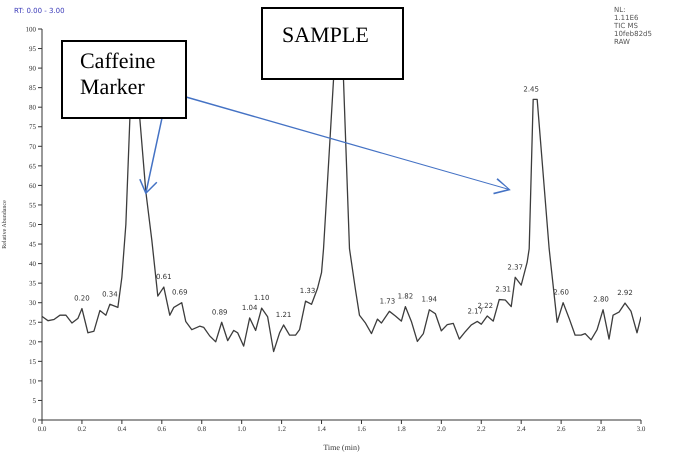 This screenshot has width=681, height=456. What do you see at coordinates (118, 73) in the screenshot?
I see `annotation: Caffeine Marker` at bounding box center [118, 73].